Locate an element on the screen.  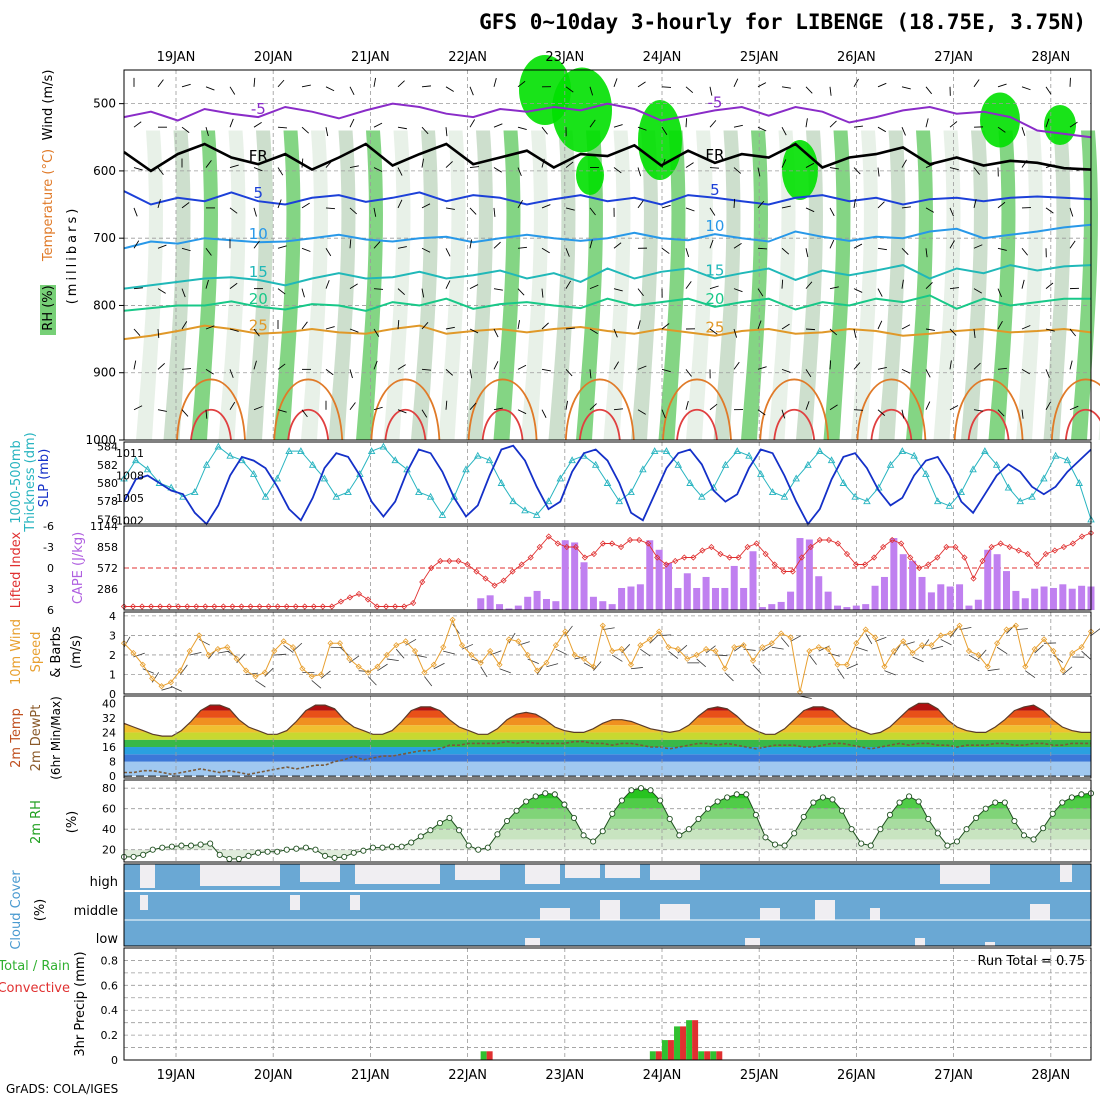
temp-band is located at coordinates (607, 736).